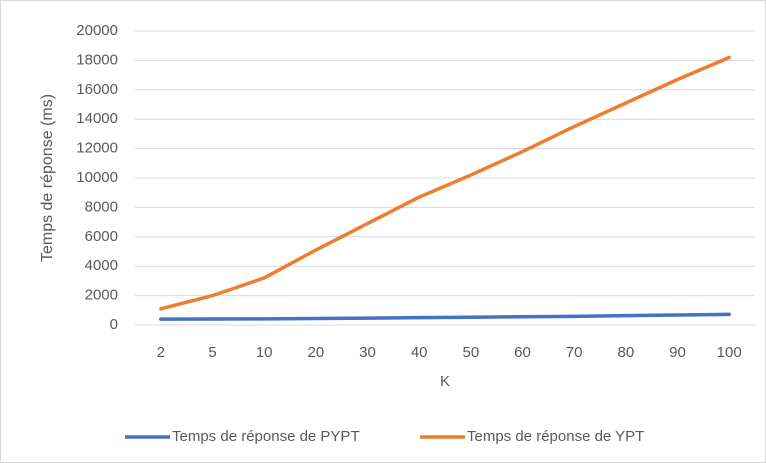 The image size is (766, 463). What do you see at coordinates (161, 352) in the screenshot?
I see `x-tick-label: 2` at bounding box center [161, 352].